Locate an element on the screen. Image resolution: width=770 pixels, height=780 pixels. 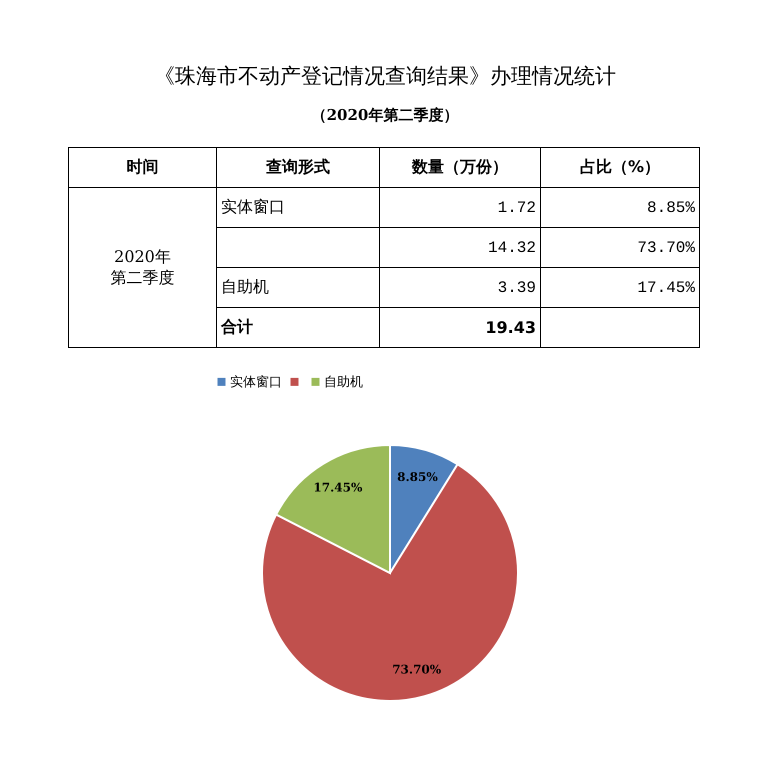
text: 占比（%） is located at coordinates (620, 168).